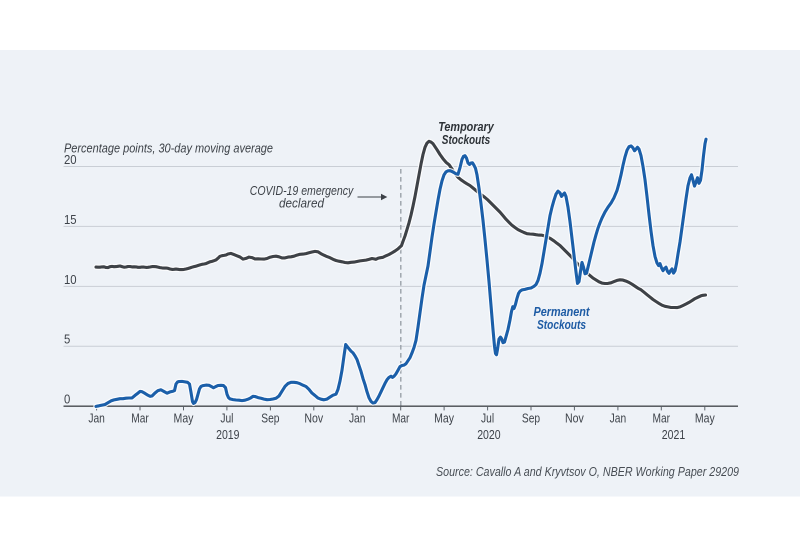  What do you see at coordinates (302, 191) in the screenshot?
I see `svg-text: COVID-19 emergency` at bounding box center [302, 191].